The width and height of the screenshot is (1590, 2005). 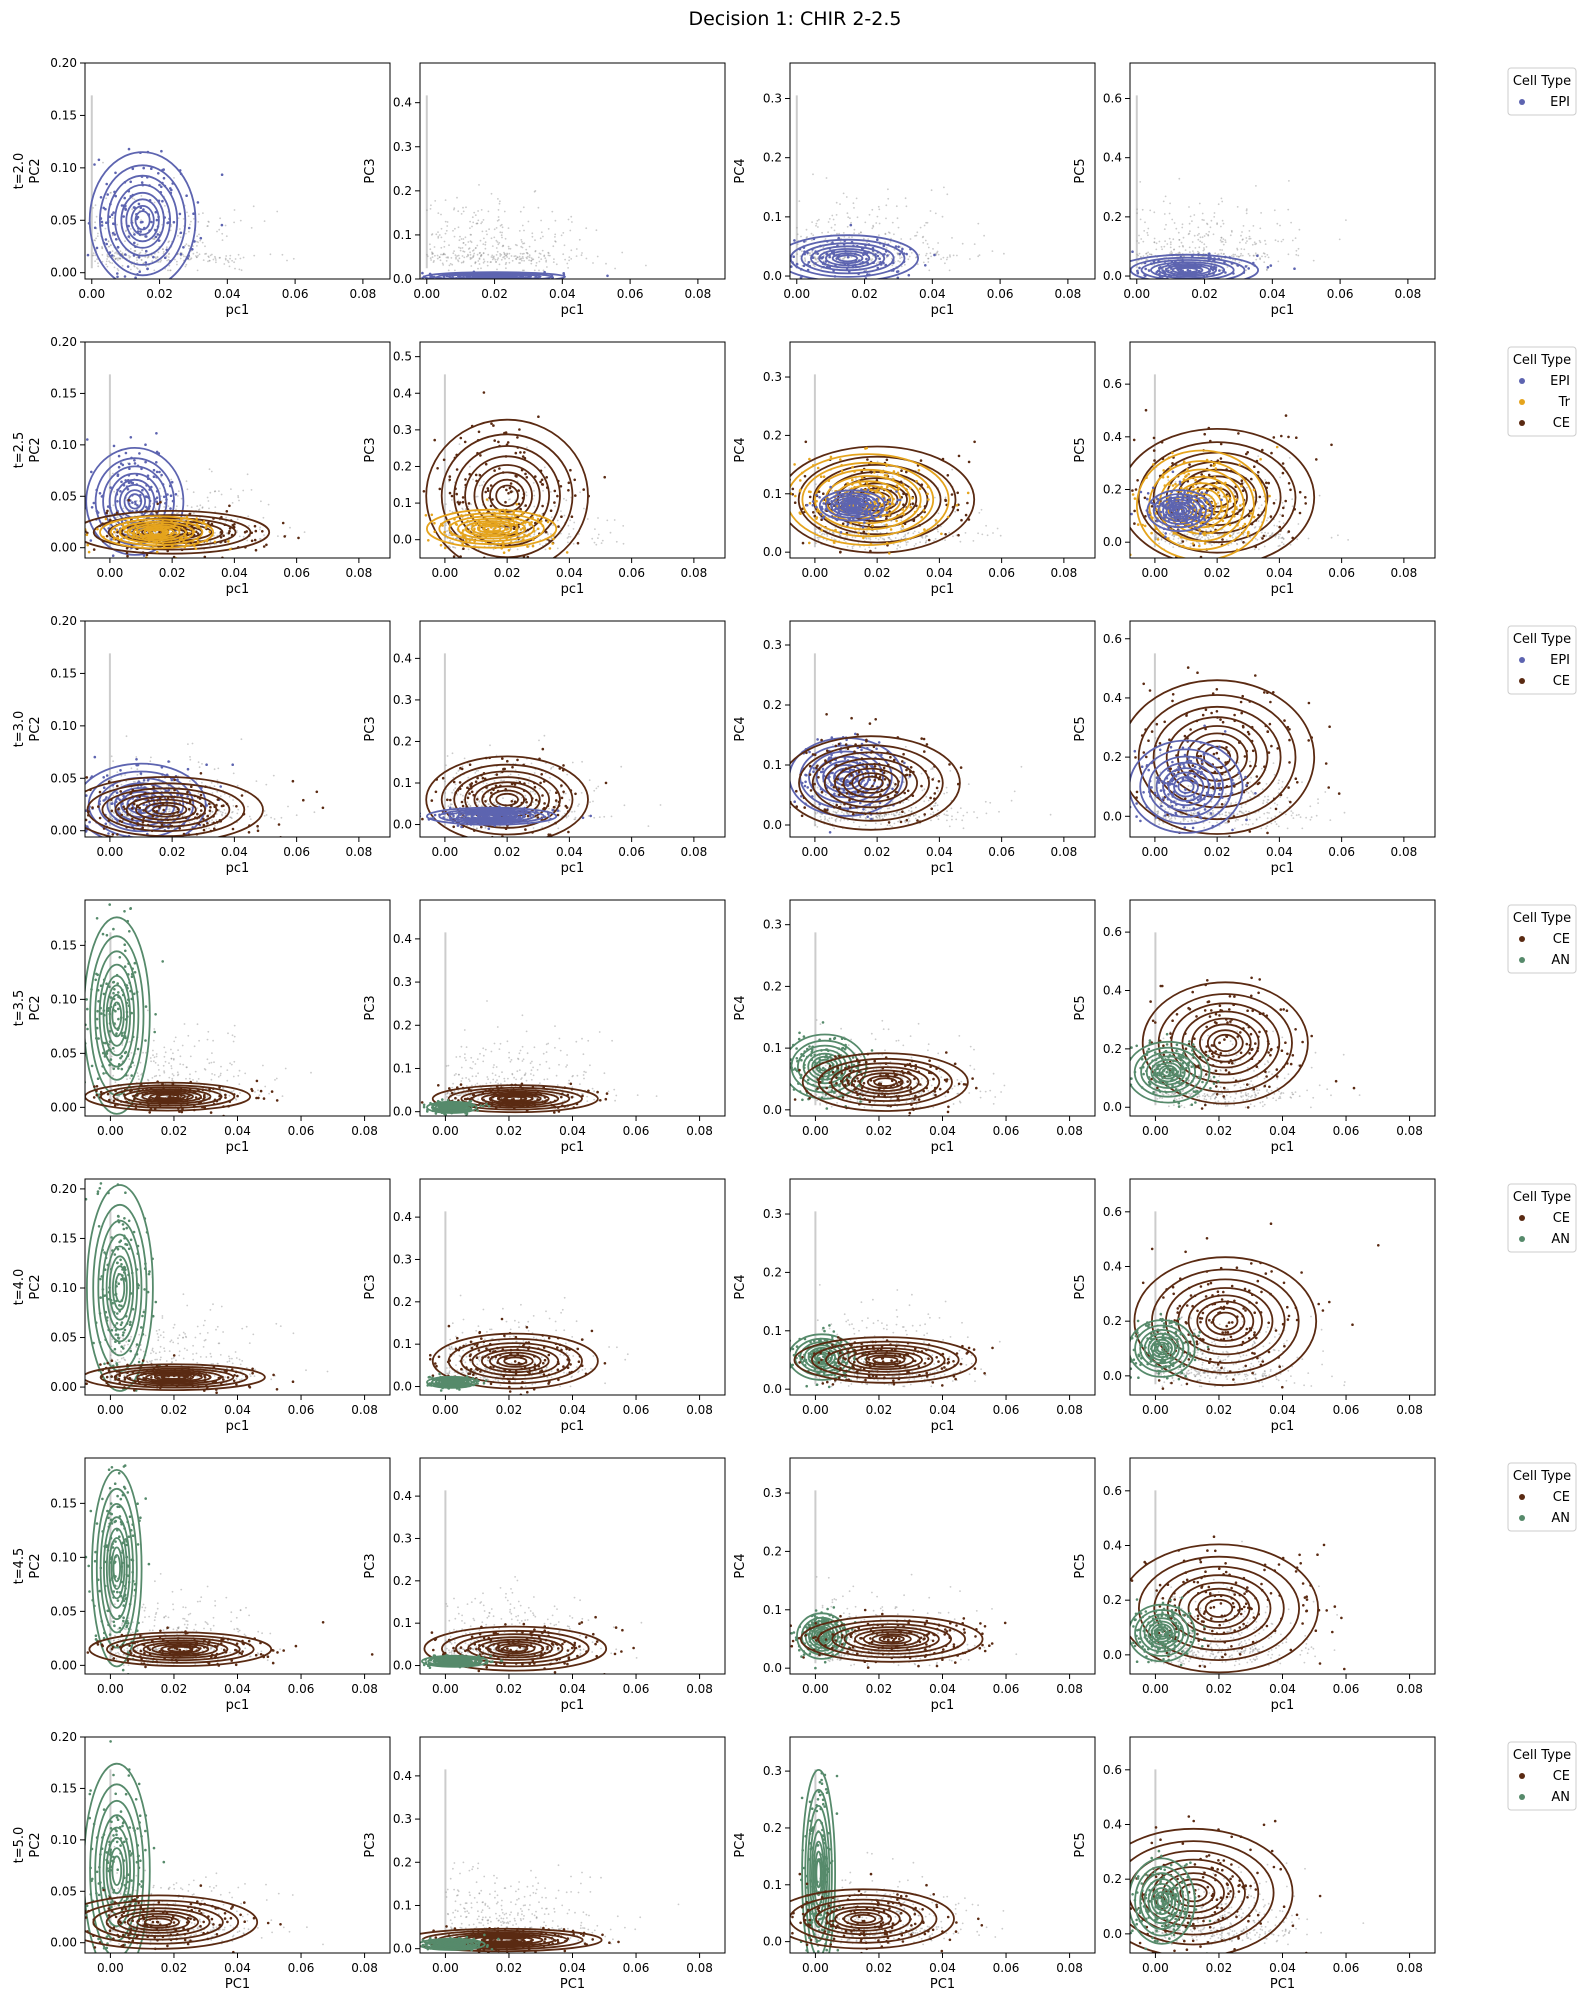 What do you see at coordinates (932, 294) in the screenshot?
I see `x-tick-label: 0.04` at bounding box center [932, 294].